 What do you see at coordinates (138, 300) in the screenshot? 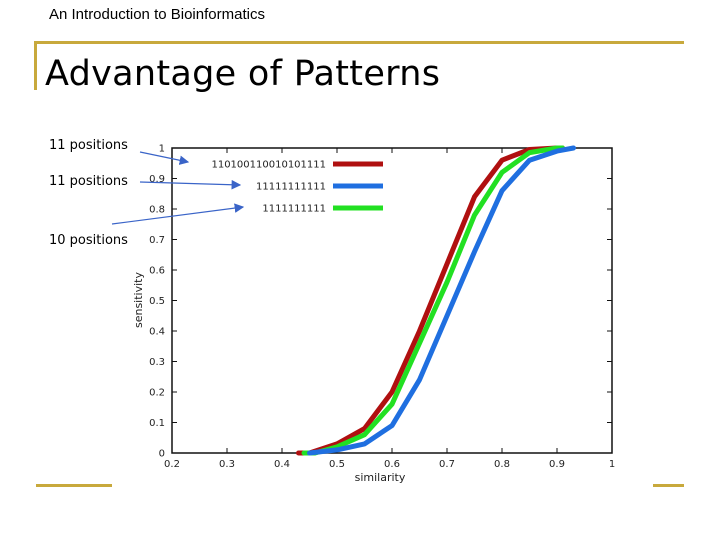
I see `y-axis-label: sensitivity` at bounding box center [138, 300].